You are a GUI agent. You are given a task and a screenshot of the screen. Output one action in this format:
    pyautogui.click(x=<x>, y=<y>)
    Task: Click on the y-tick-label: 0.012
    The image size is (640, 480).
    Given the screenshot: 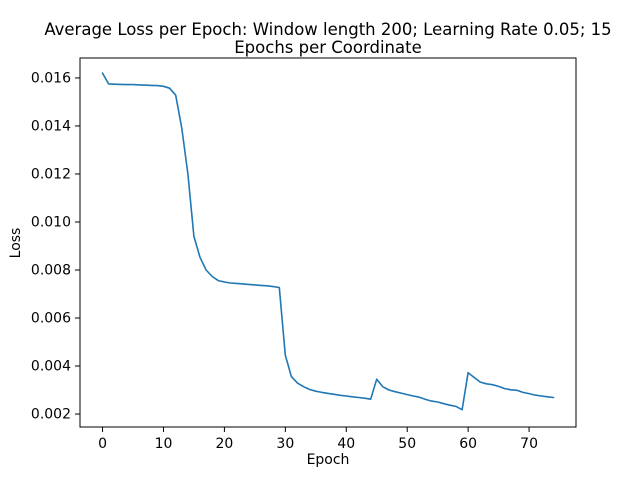 What is the action you would take?
    pyautogui.click(x=51, y=174)
    